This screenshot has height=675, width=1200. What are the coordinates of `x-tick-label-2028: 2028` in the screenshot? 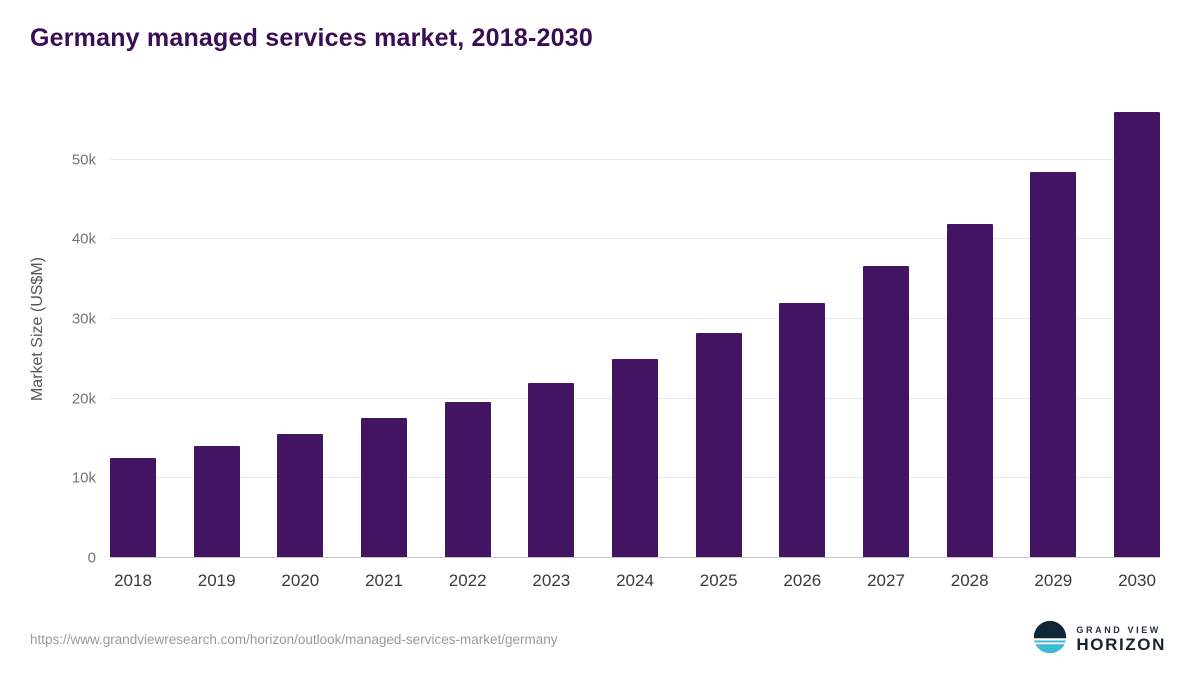 It's located at (969, 580).